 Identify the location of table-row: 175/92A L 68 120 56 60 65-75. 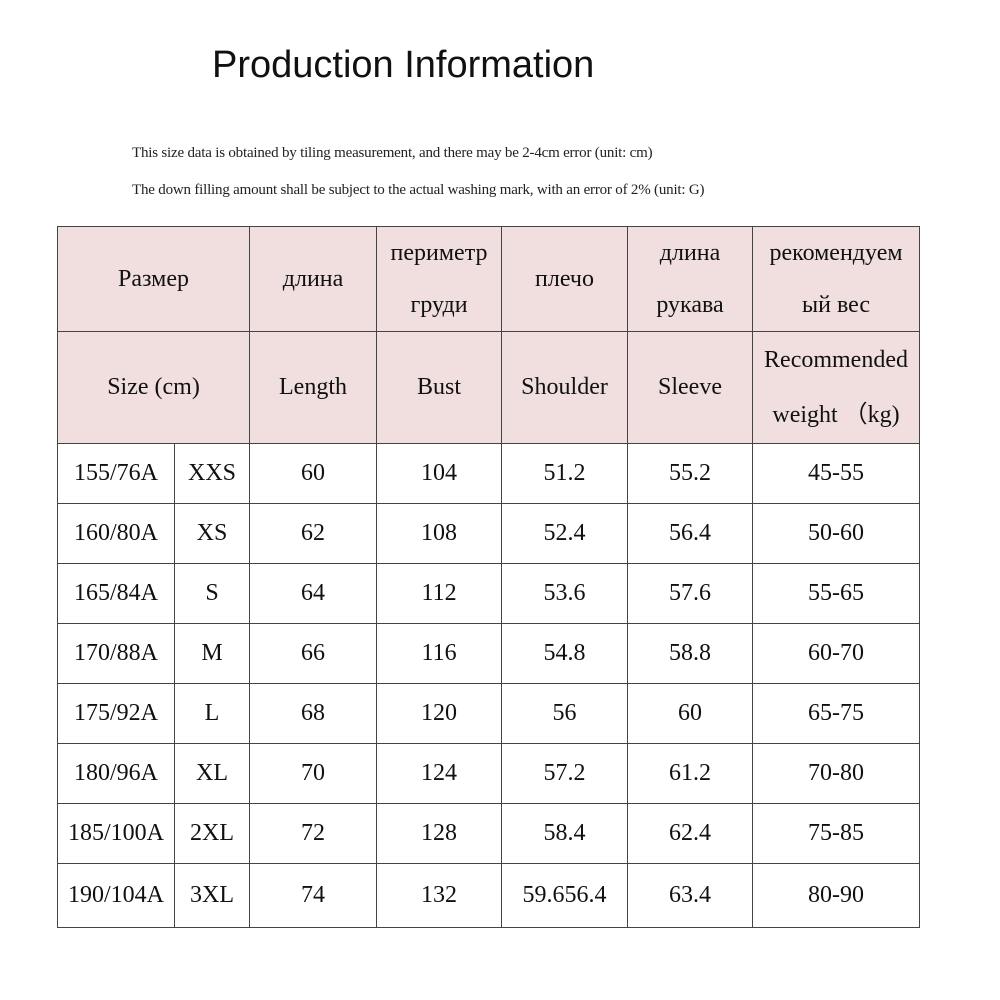
(489, 713).